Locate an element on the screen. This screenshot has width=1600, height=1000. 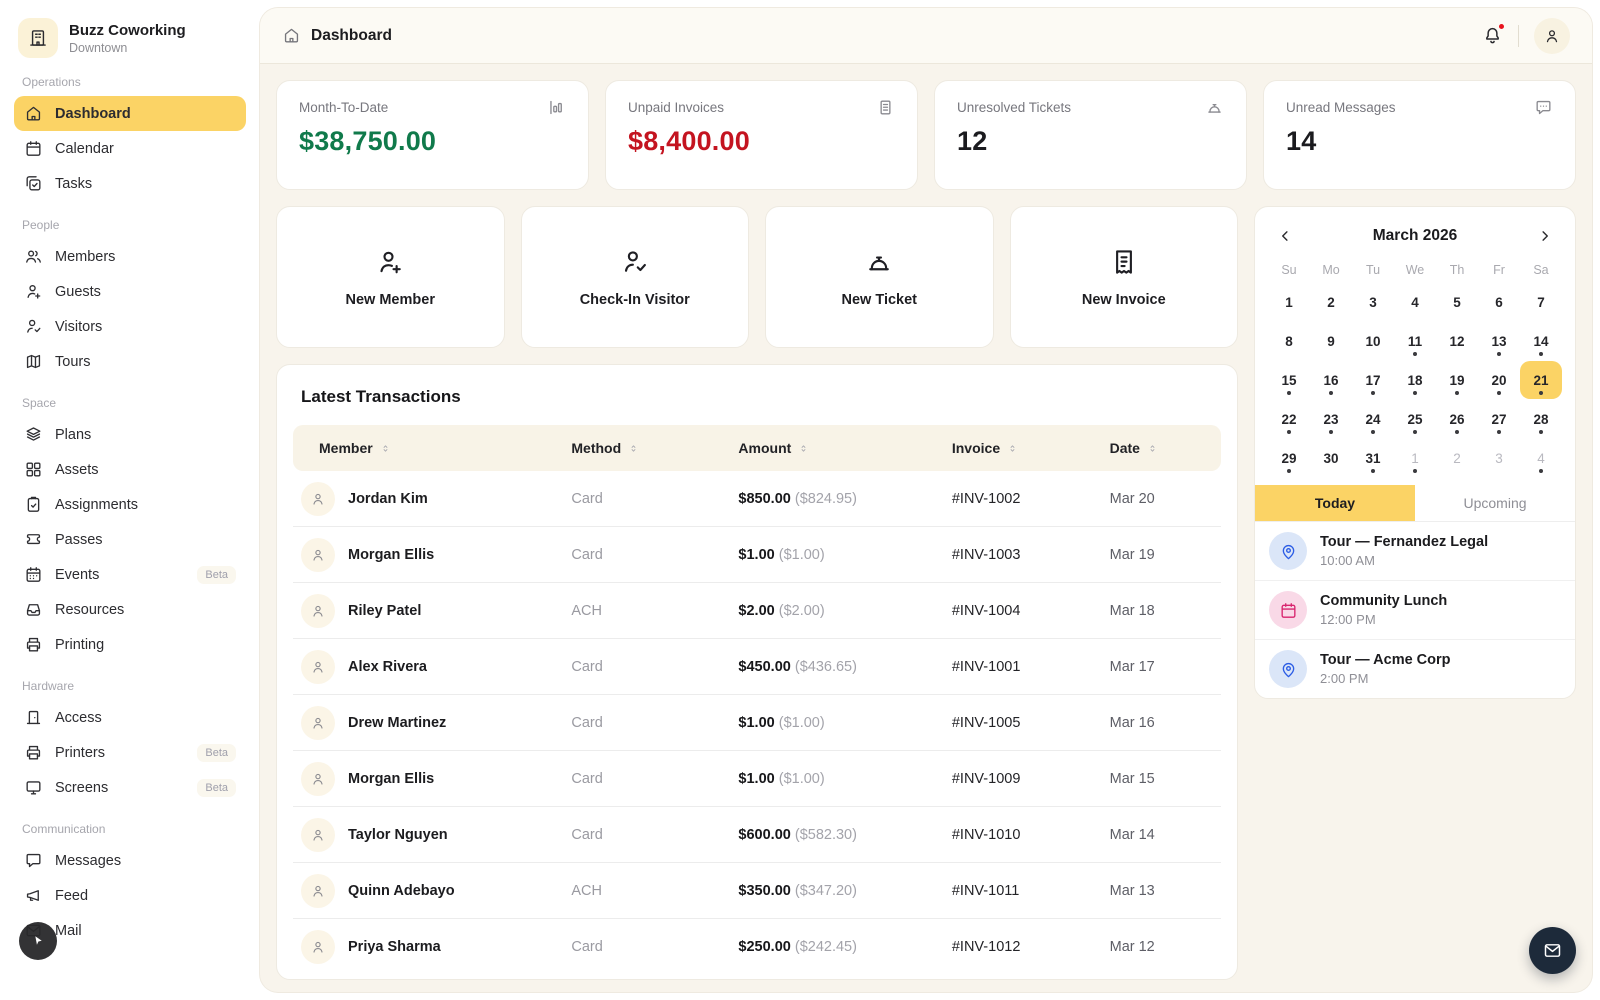
calendar-next-button is located at coordinates (1545, 236).